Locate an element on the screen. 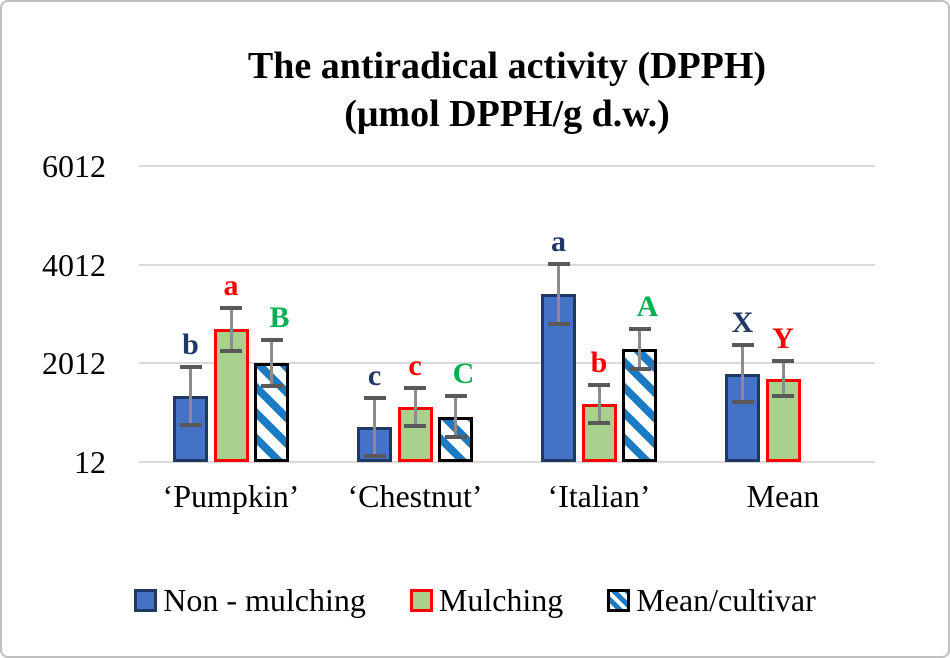 The image size is (950, 658). significance-letter-mean-mulching: Y is located at coordinates (783, 339).